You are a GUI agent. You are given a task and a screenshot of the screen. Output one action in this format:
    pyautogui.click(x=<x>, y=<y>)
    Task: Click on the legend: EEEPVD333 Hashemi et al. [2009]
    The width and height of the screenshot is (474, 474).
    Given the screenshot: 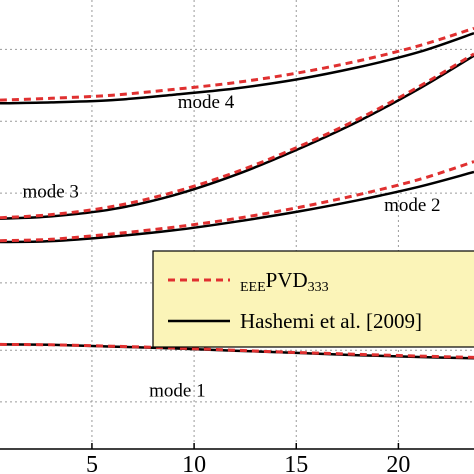 What is the action you would take?
    pyautogui.click(x=313, y=299)
    